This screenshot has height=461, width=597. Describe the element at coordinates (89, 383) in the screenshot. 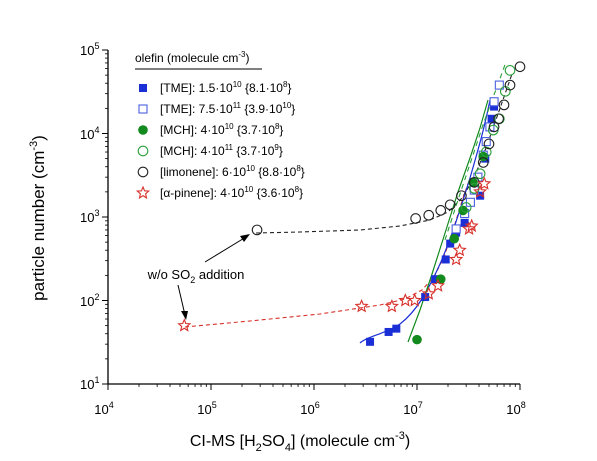

I see `y-tick-label: 10¹` at that location.